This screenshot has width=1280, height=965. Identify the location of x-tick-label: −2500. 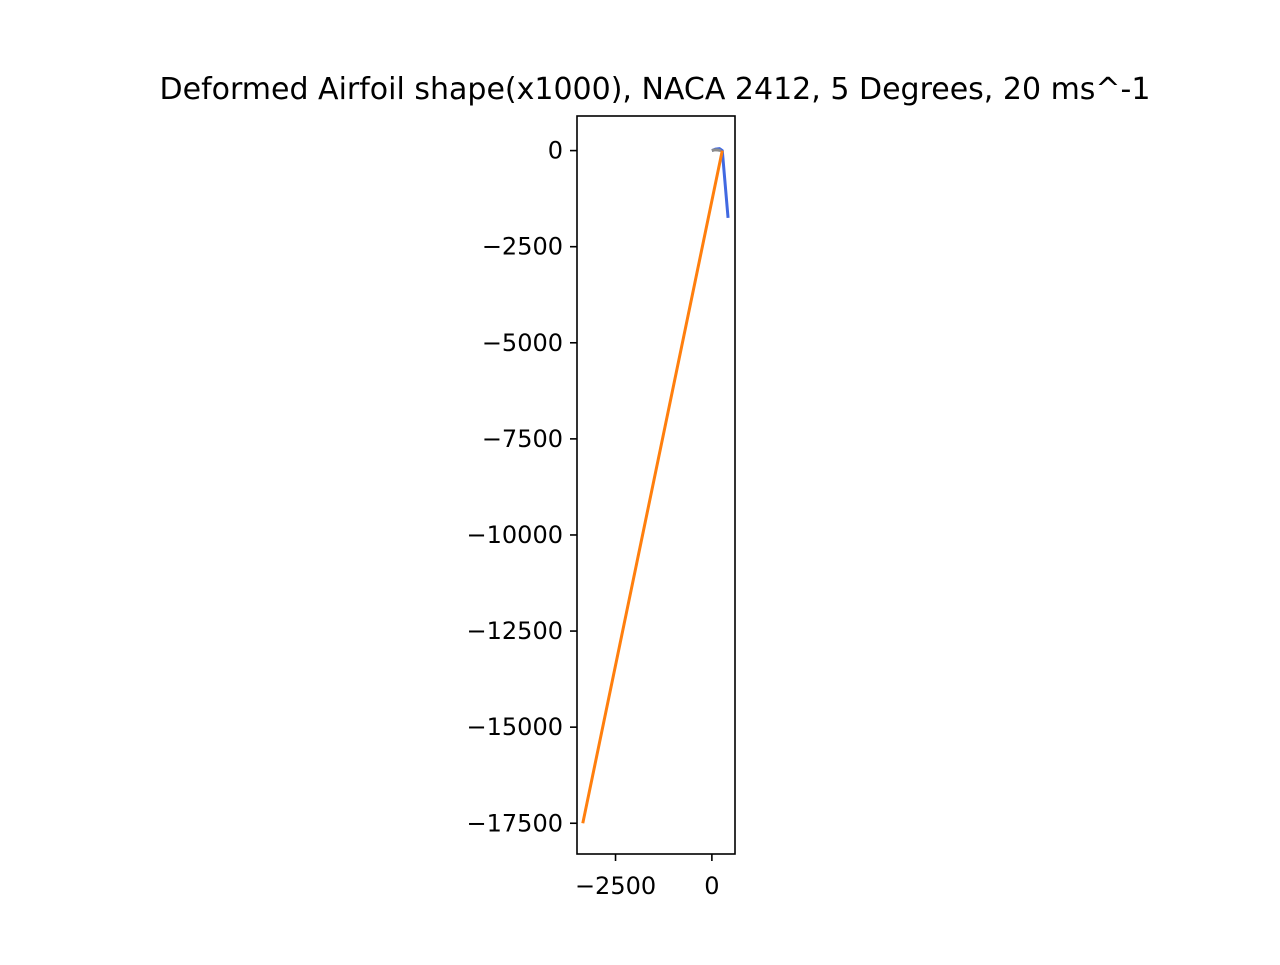
(615, 886).